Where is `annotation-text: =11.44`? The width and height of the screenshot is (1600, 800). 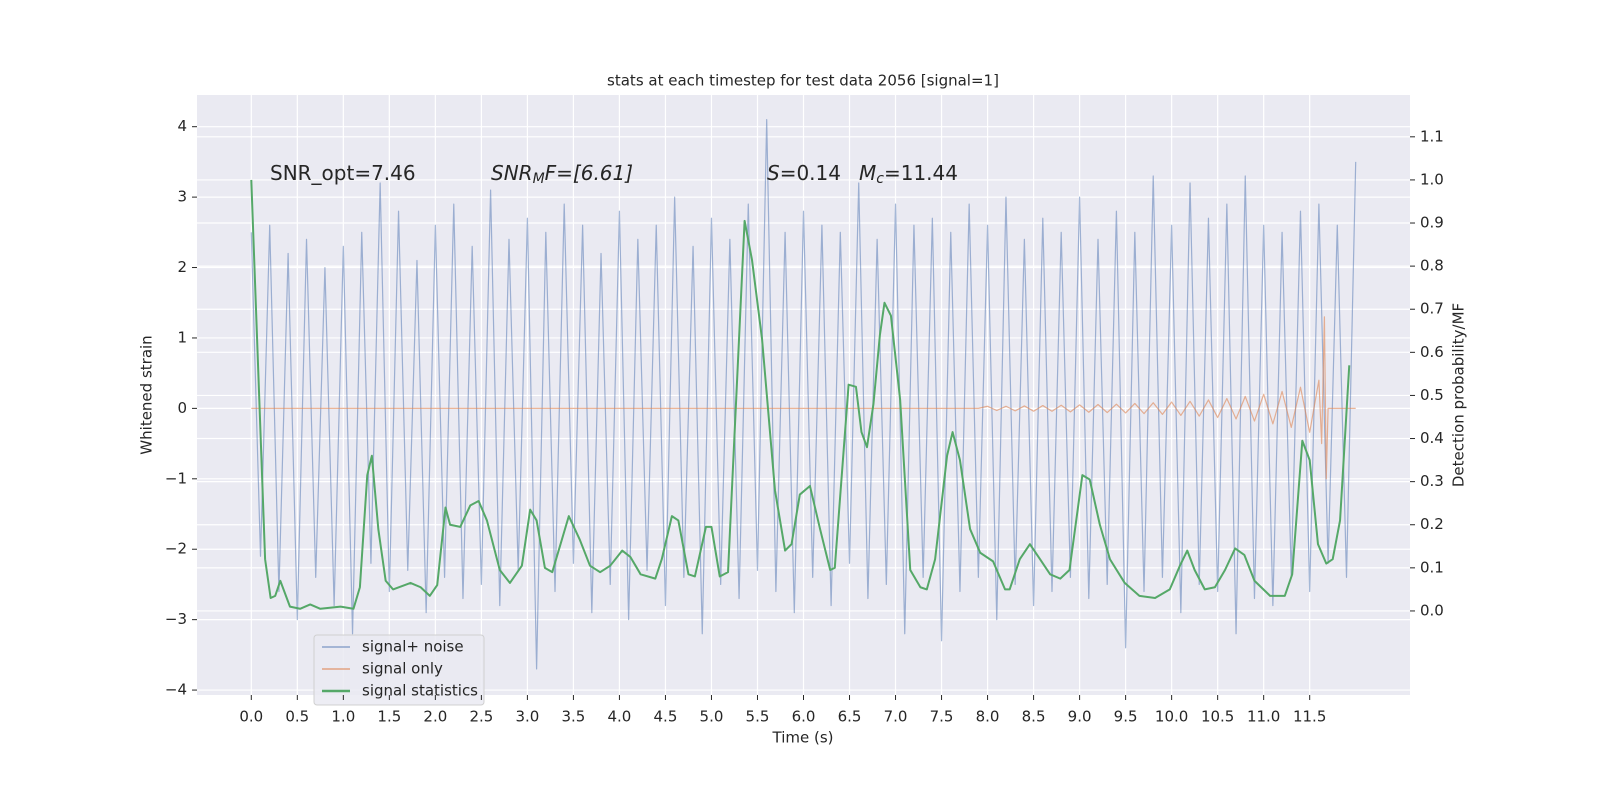 annotation-text: =11.44 is located at coordinates (921, 173).